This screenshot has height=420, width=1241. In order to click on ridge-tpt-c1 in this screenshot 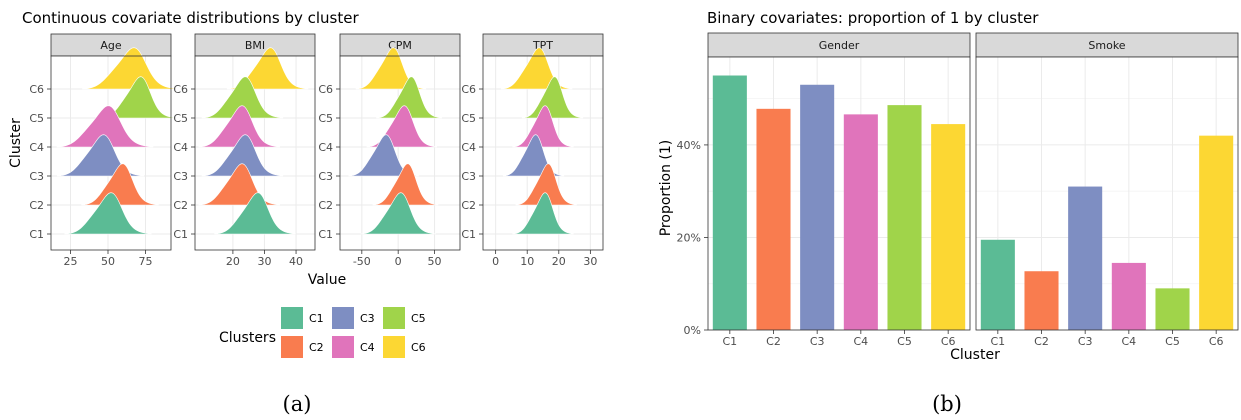, I will do `click(543, 213)`.